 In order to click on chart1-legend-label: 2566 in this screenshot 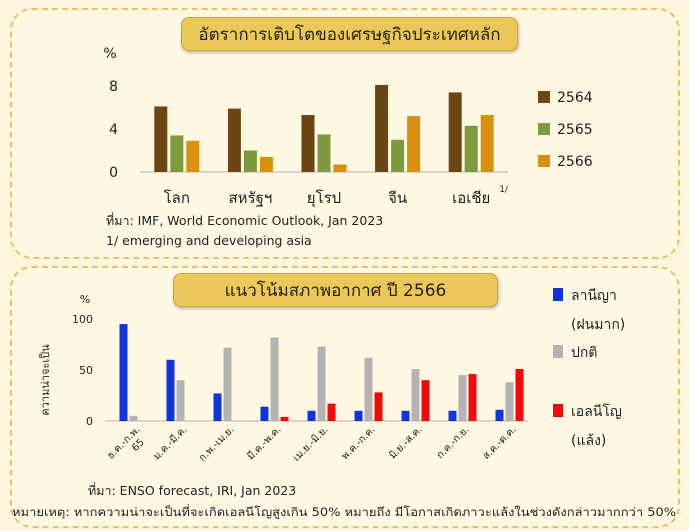, I will do `click(575, 162)`.